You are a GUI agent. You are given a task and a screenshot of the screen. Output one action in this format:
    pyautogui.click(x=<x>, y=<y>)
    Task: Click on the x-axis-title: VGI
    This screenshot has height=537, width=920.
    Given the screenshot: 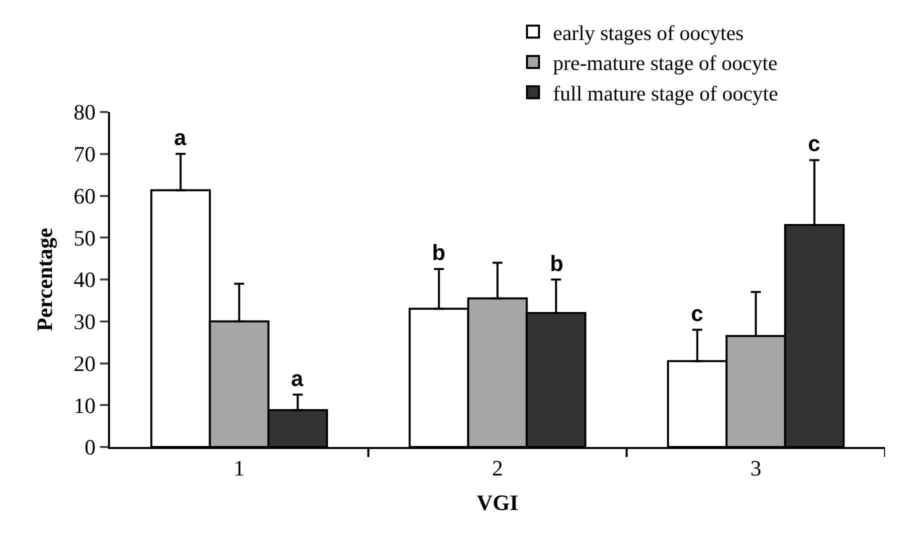 What is the action you would take?
    pyautogui.click(x=497, y=502)
    